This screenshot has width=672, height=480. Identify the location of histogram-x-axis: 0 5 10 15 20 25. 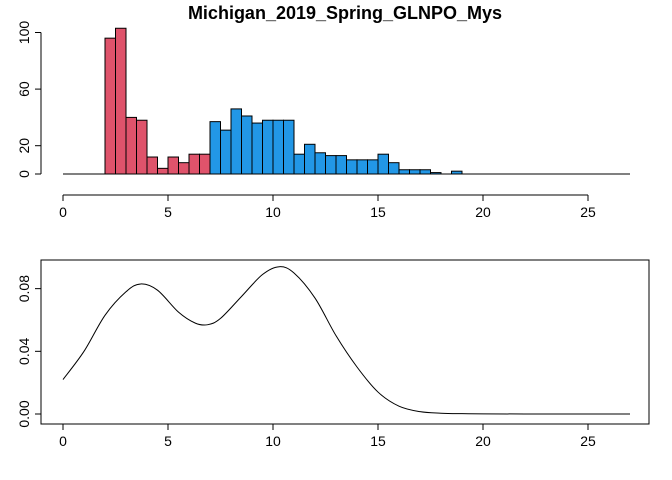
(327, 207).